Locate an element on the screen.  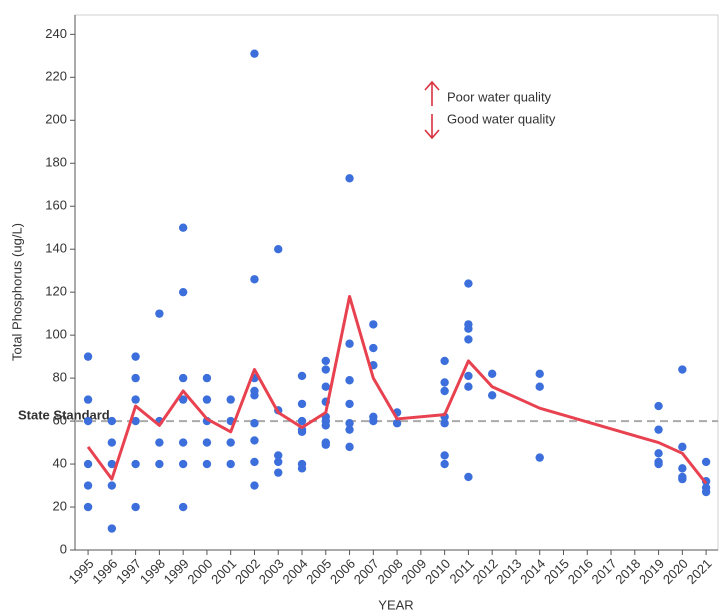
reference-label: State Standard is located at coordinates (64, 415).